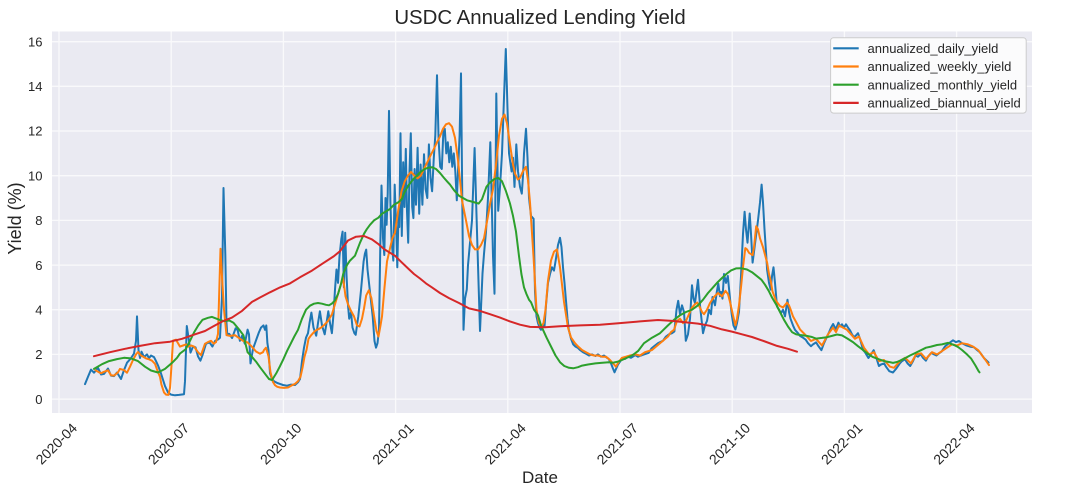  I want to click on svg-text: annualized_biannual_yield, so click(944, 103).